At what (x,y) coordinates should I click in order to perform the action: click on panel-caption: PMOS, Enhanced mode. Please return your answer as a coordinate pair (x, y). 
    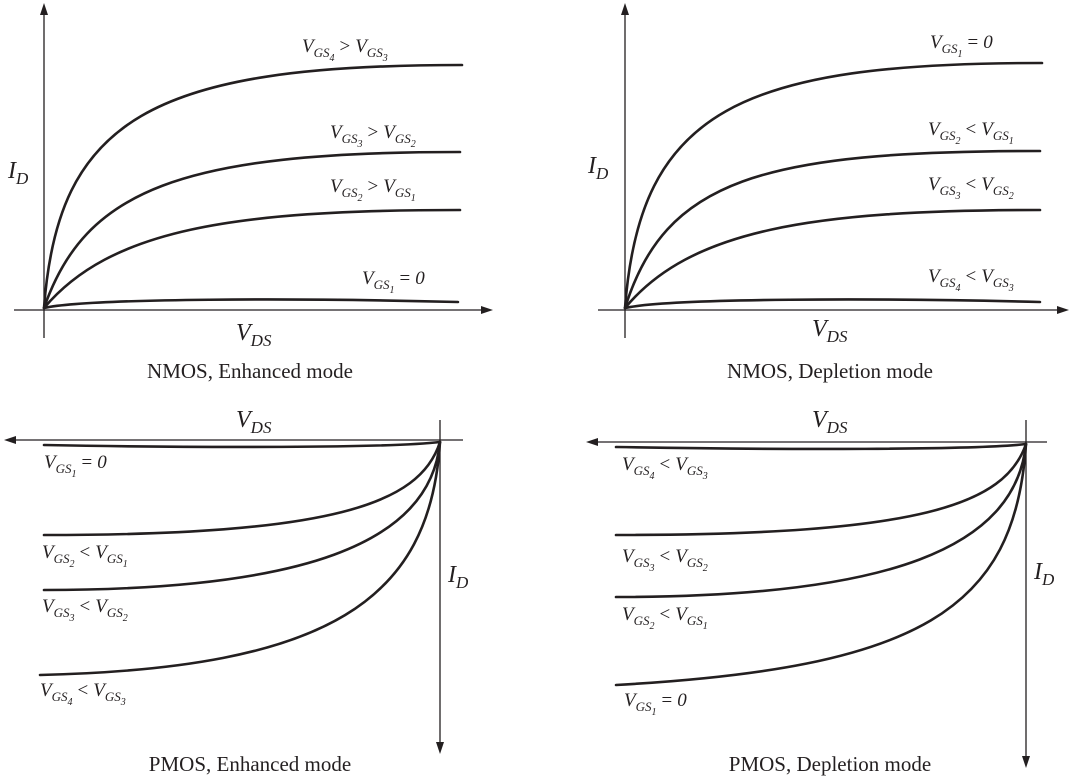
    Looking at the image, I should click on (250, 764).